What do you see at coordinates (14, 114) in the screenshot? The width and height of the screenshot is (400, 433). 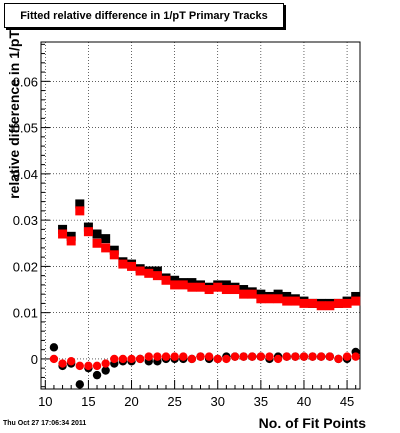 I see `y-axis-label: relative difference in 1/pT` at bounding box center [14, 114].